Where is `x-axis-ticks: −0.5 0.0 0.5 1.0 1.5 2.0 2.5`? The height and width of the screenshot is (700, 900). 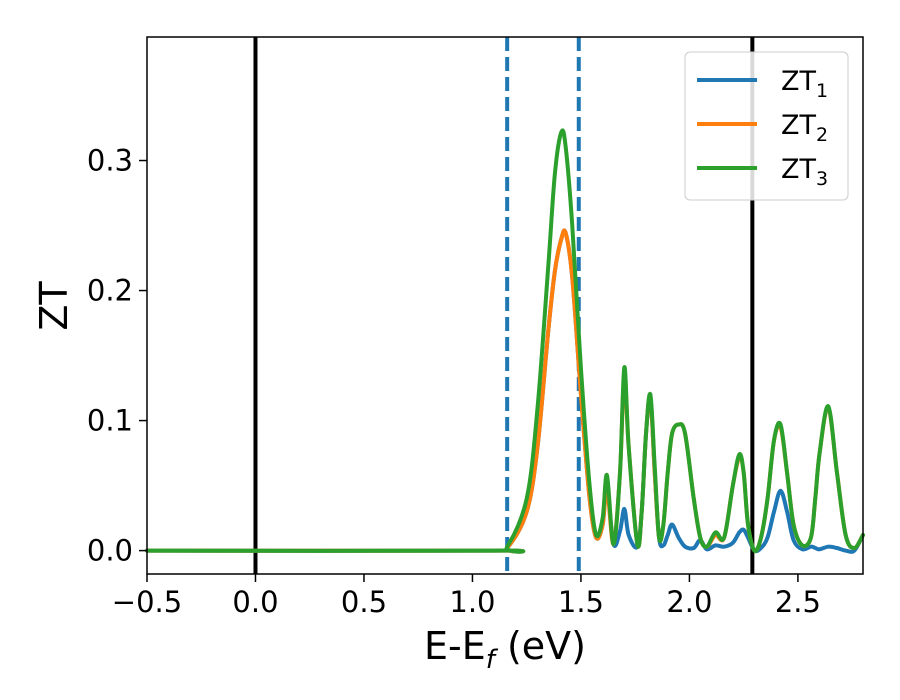 x-axis-ticks: −0.5 0.0 0.5 1.0 1.5 2.0 2.5 is located at coordinates (466, 596).